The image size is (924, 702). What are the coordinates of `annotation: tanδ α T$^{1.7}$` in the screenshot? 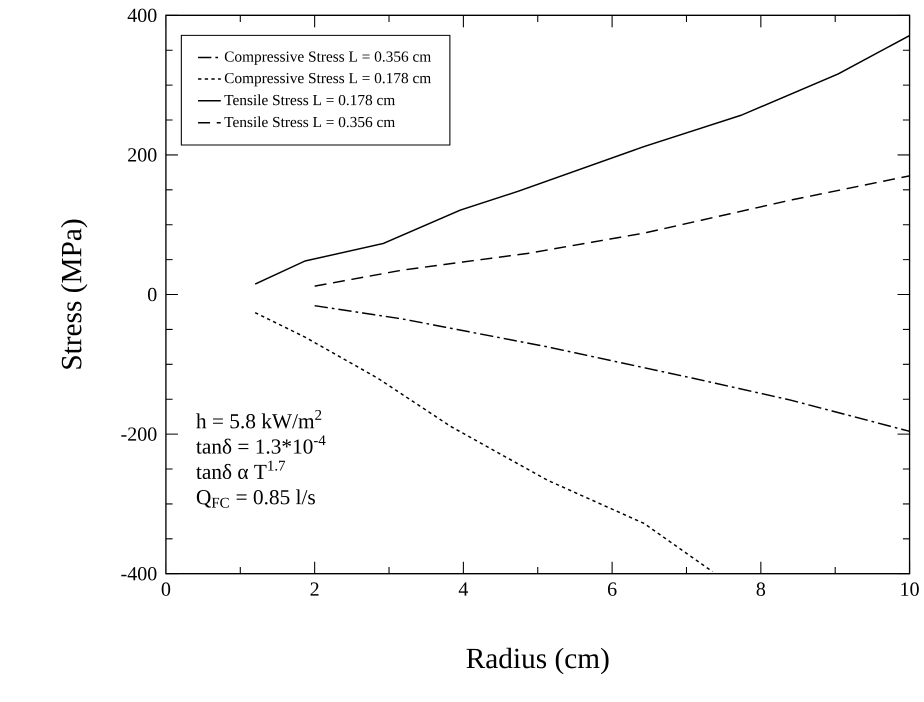 It's located at (241, 470).